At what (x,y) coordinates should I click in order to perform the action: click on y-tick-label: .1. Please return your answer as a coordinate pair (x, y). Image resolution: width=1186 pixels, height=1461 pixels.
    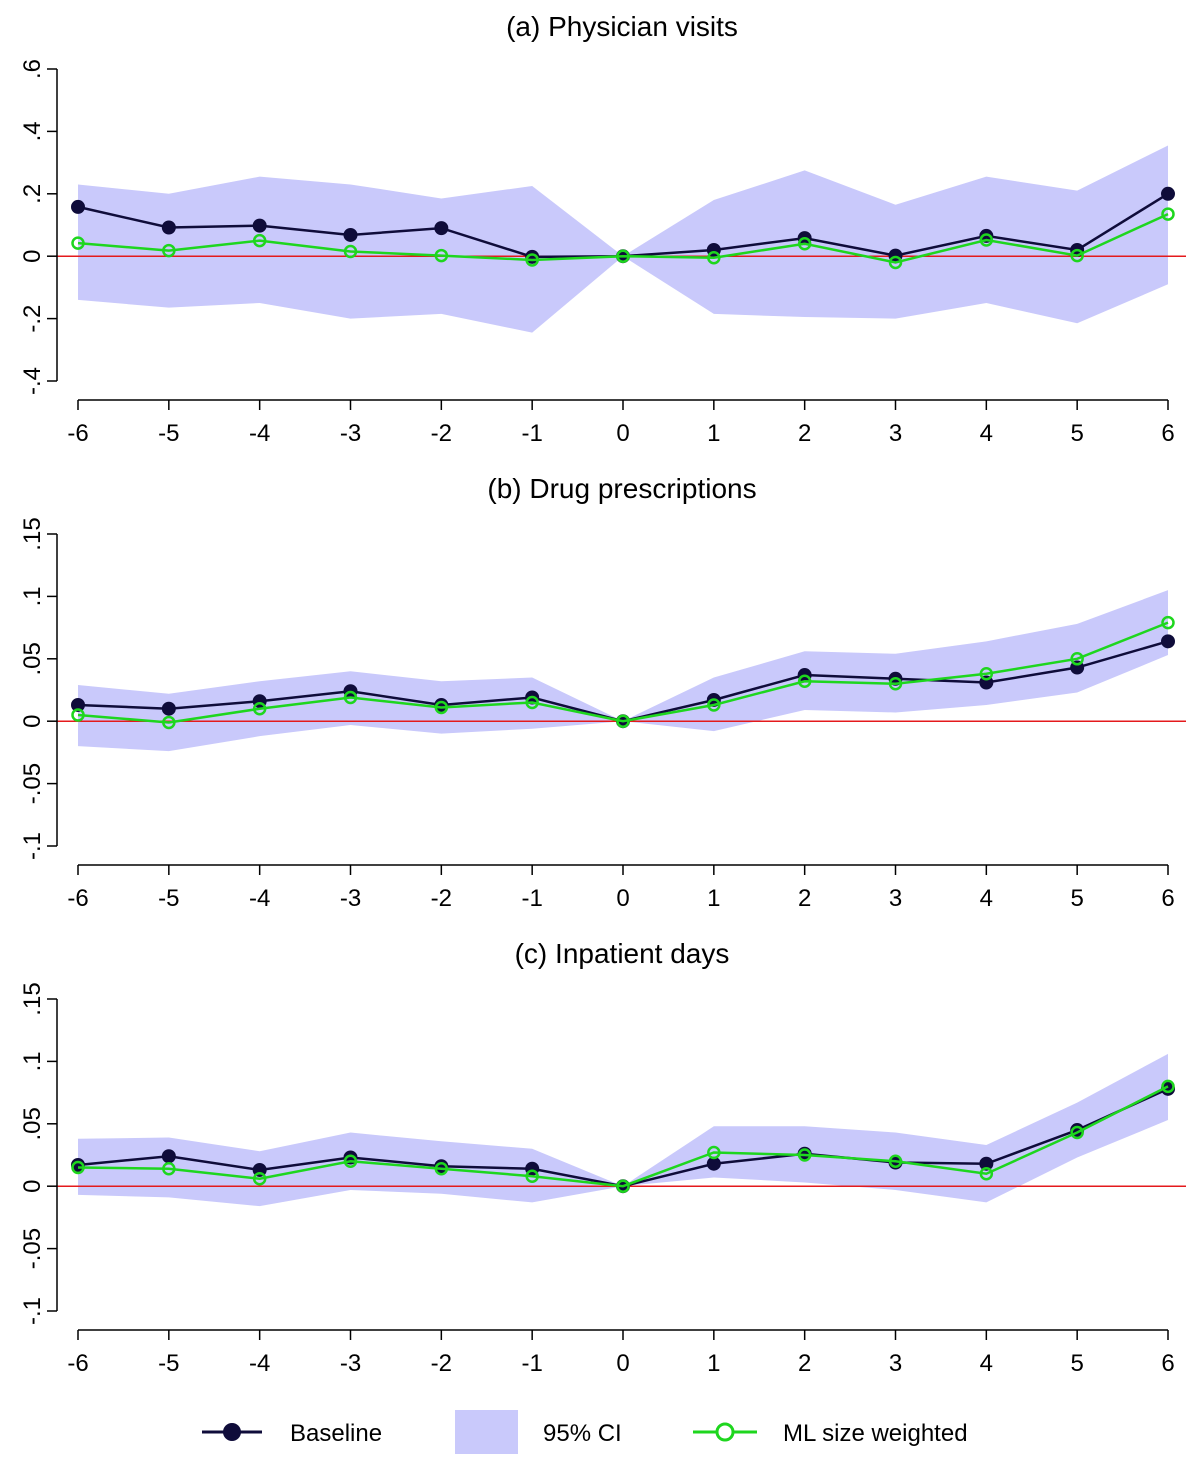
    Looking at the image, I should click on (32, 1061).